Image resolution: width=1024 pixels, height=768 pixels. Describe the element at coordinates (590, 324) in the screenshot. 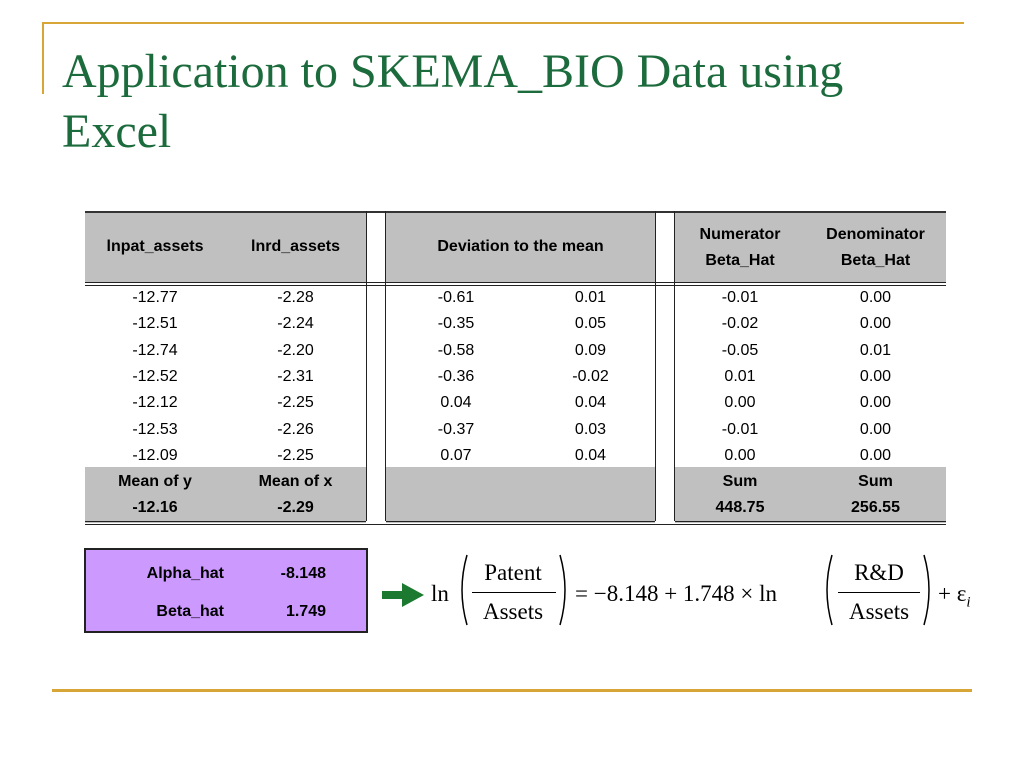

I see `dev-x-cell: 0.05` at that location.